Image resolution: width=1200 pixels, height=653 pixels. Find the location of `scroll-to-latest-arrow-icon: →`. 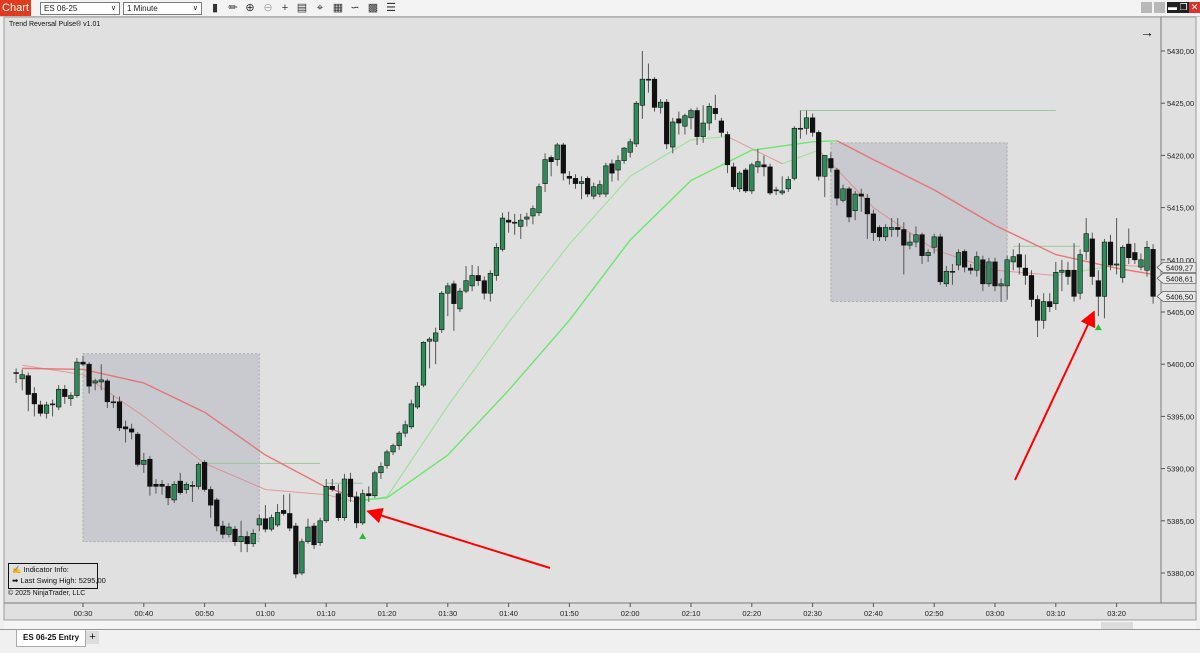

scroll-to-latest-arrow-icon: → is located at coordinates (1147, 32).